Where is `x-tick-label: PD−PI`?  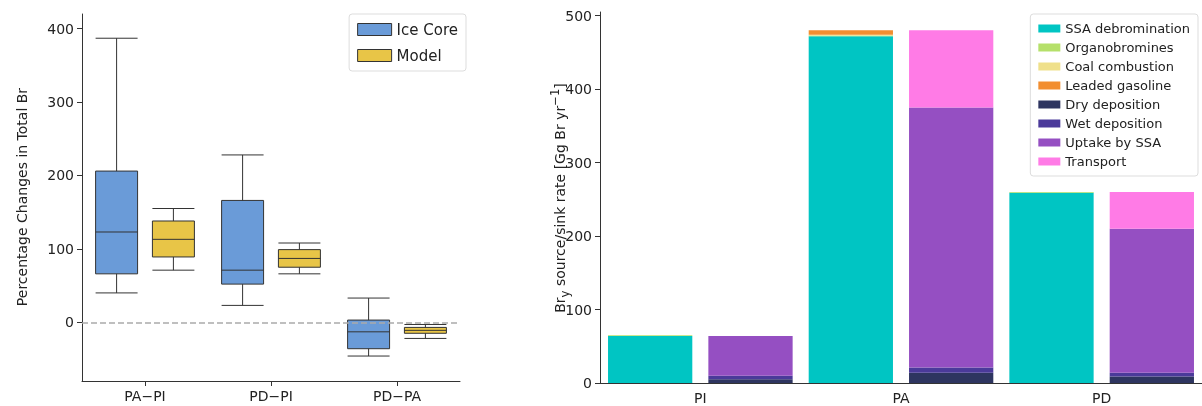 x-tick-label: PD−PI is located at coordinates (271, 396).